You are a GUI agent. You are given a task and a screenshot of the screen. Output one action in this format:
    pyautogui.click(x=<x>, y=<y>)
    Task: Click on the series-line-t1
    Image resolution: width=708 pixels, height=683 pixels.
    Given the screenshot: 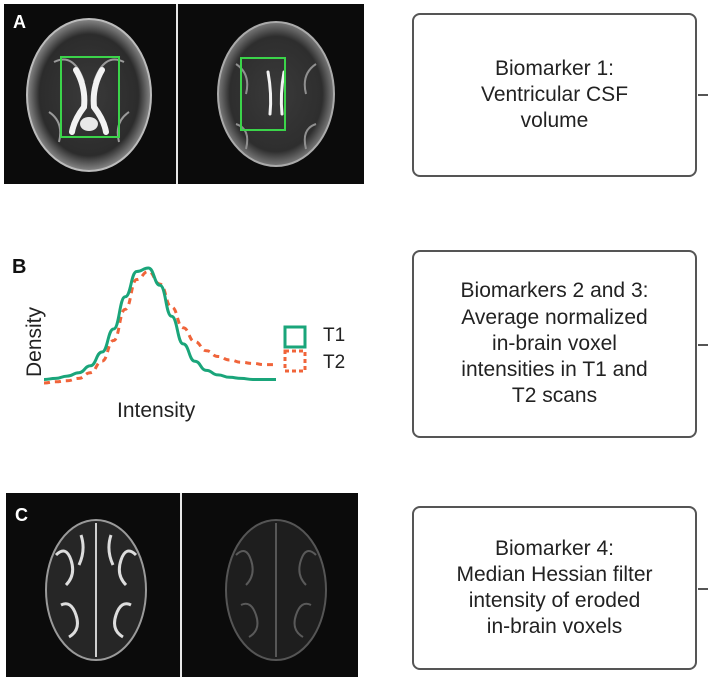 What is the action you would take?
    pyautogui.click(x=159, y=323)
    